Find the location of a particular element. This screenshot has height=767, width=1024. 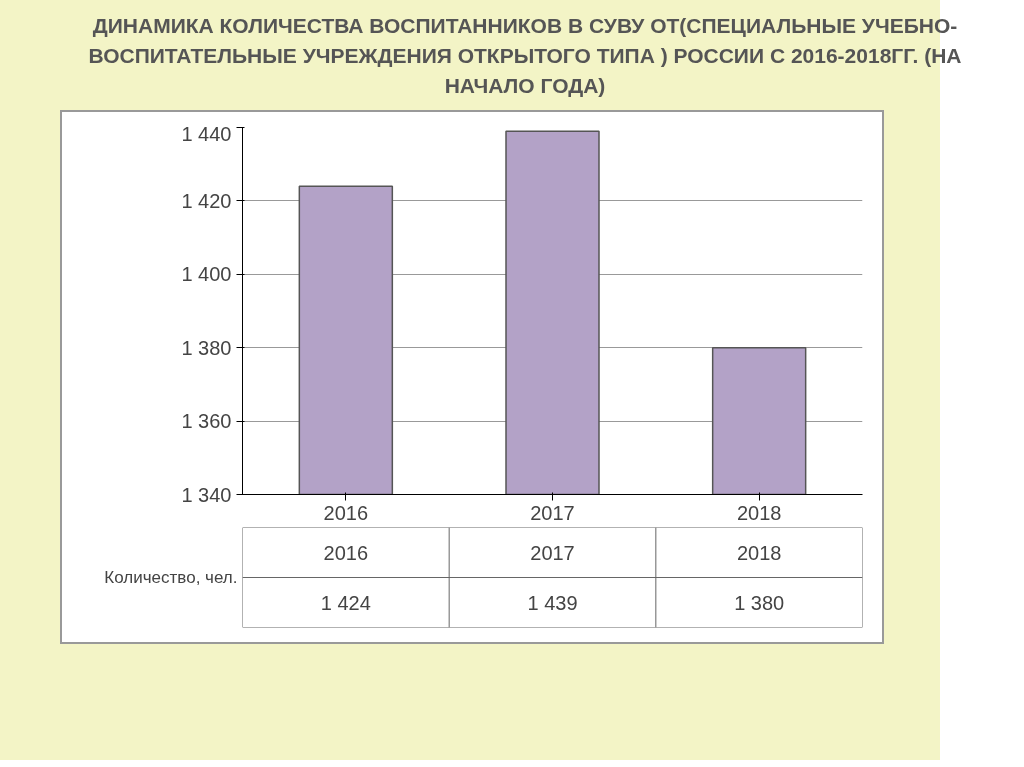

x-tick-label: 2018 is located at coordinates (759, 512).